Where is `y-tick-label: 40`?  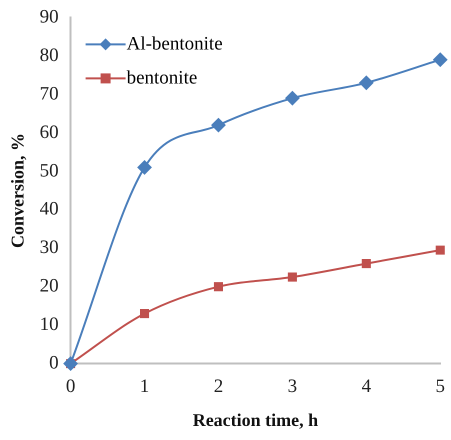
y-tick-label: 40 is located at coordinates (49, 209).